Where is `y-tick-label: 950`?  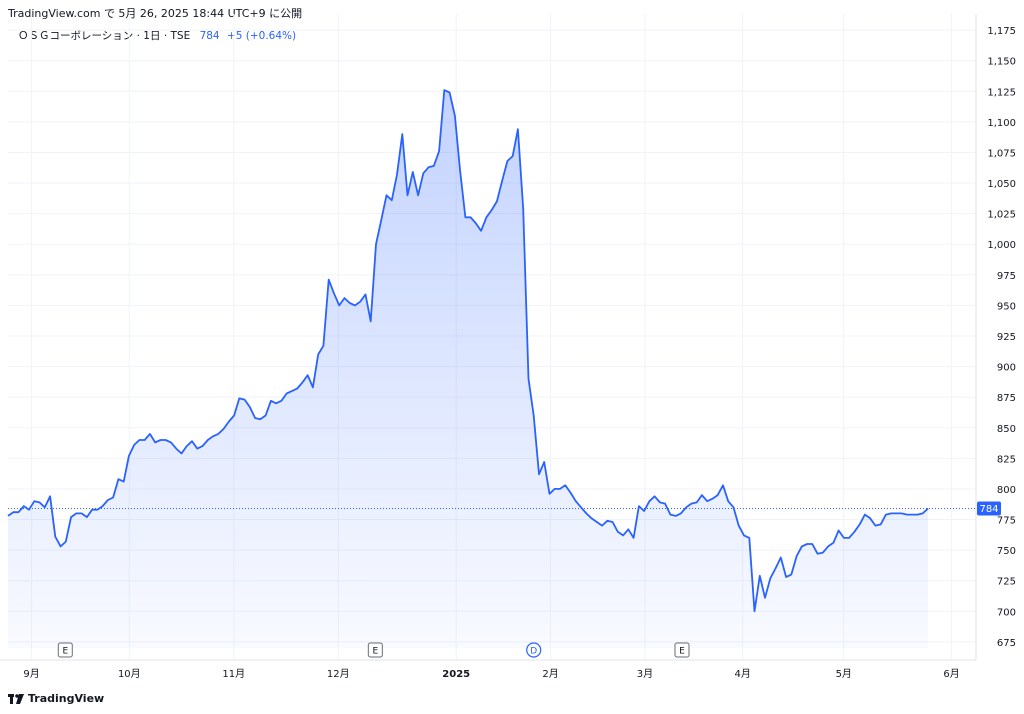
y-tick-label: 950 is located at coordinates (1006, 306).